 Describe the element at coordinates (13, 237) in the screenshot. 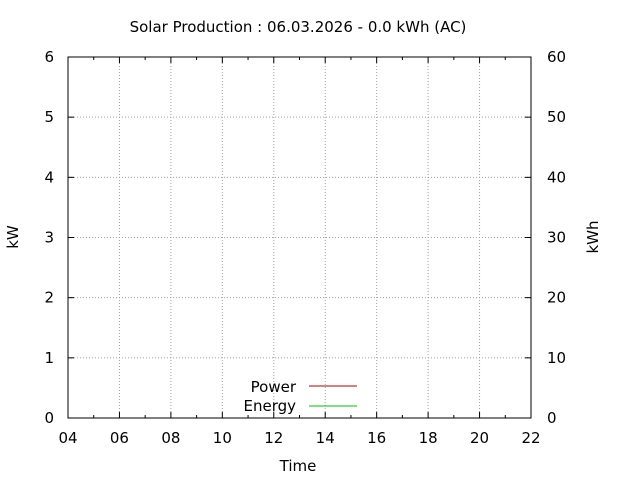

I see `y-axis-label: kW` at that location.